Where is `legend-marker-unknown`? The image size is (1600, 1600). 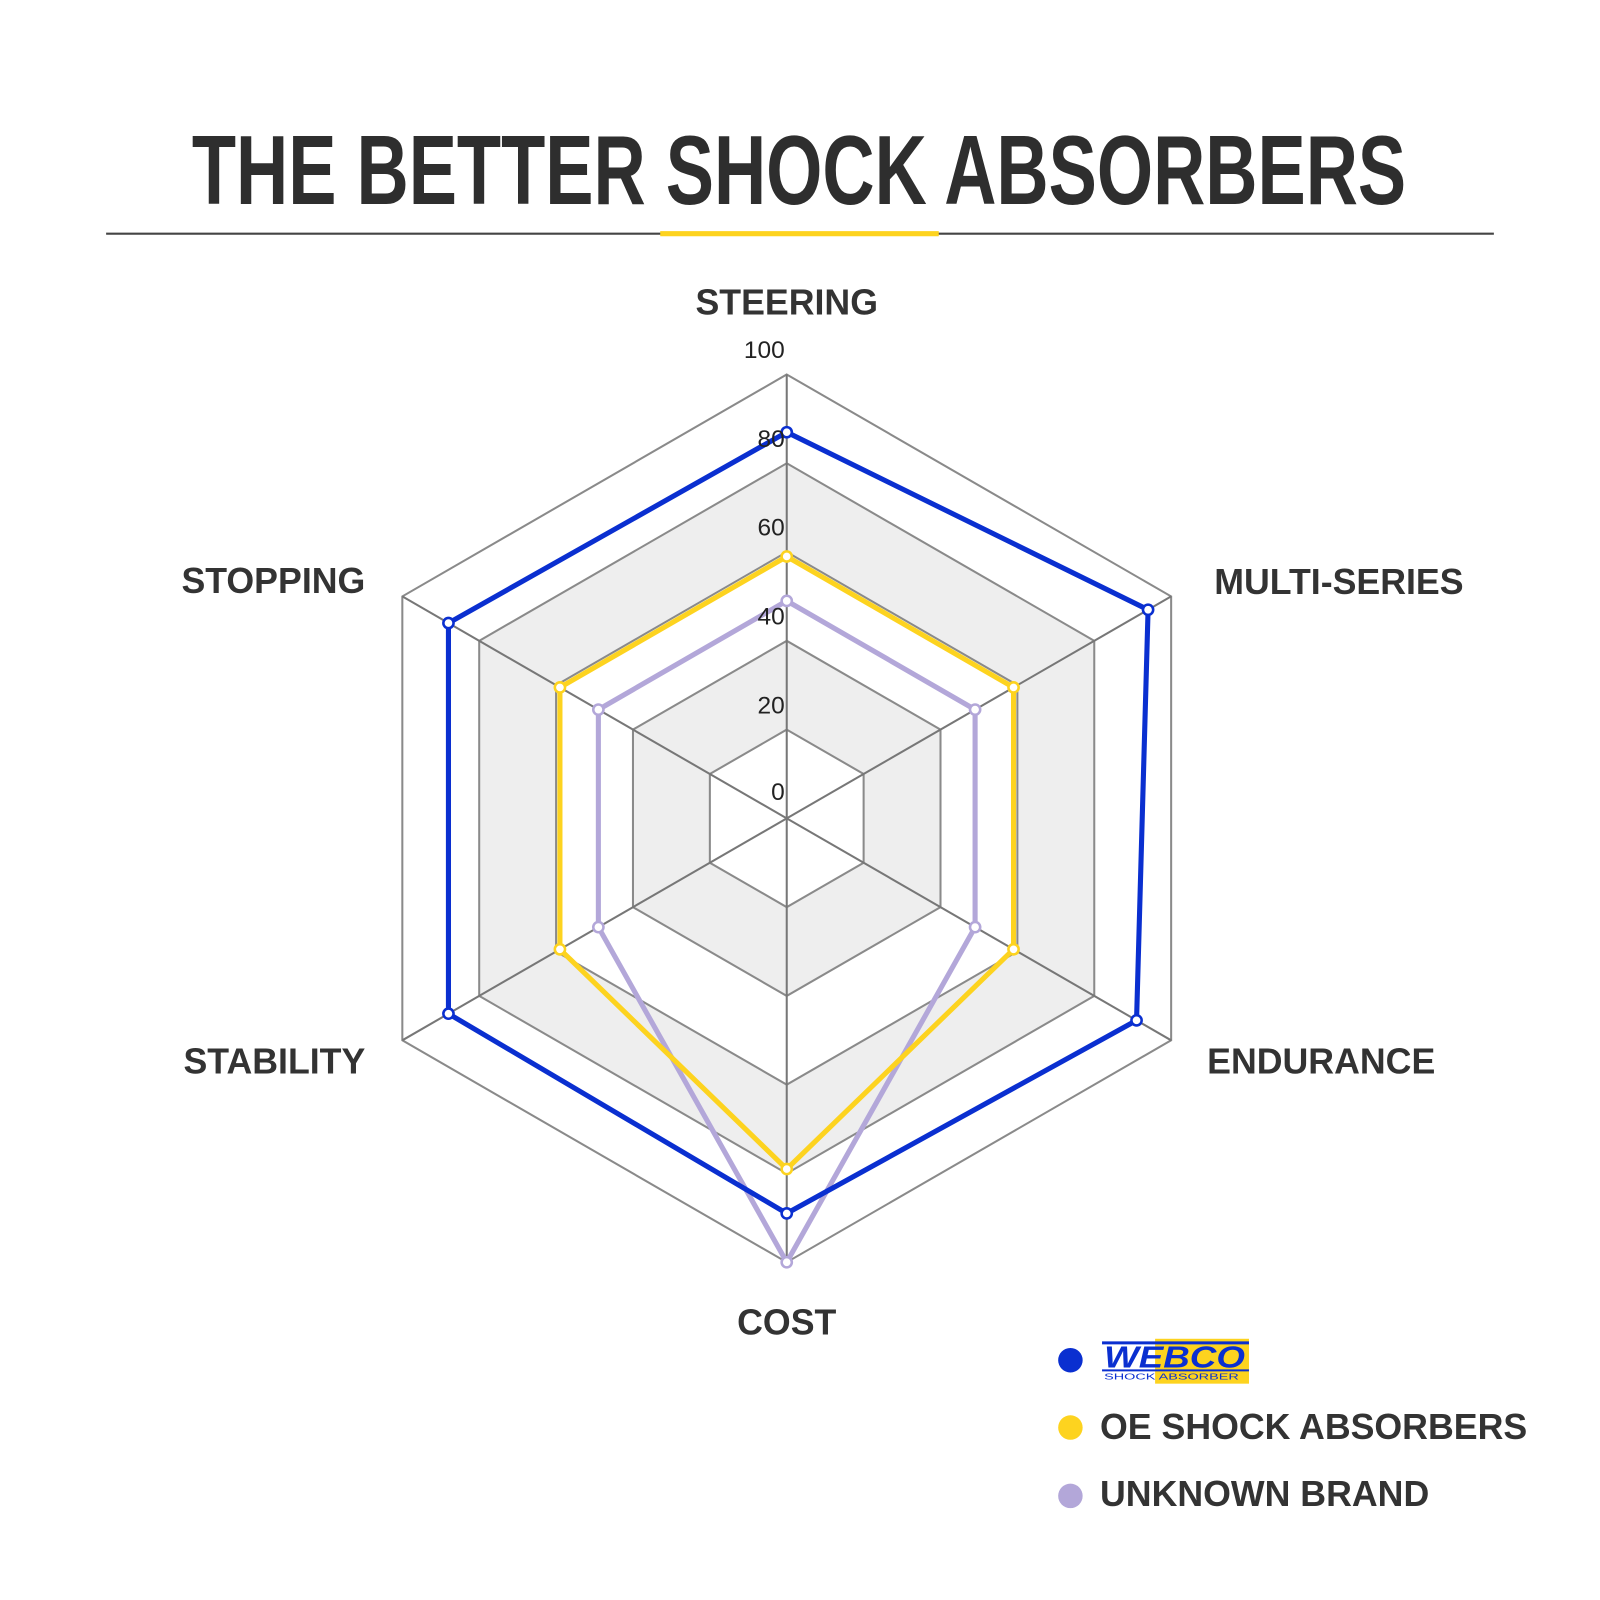
legend-marker-unknown is located at coordinates (1070, 1496).